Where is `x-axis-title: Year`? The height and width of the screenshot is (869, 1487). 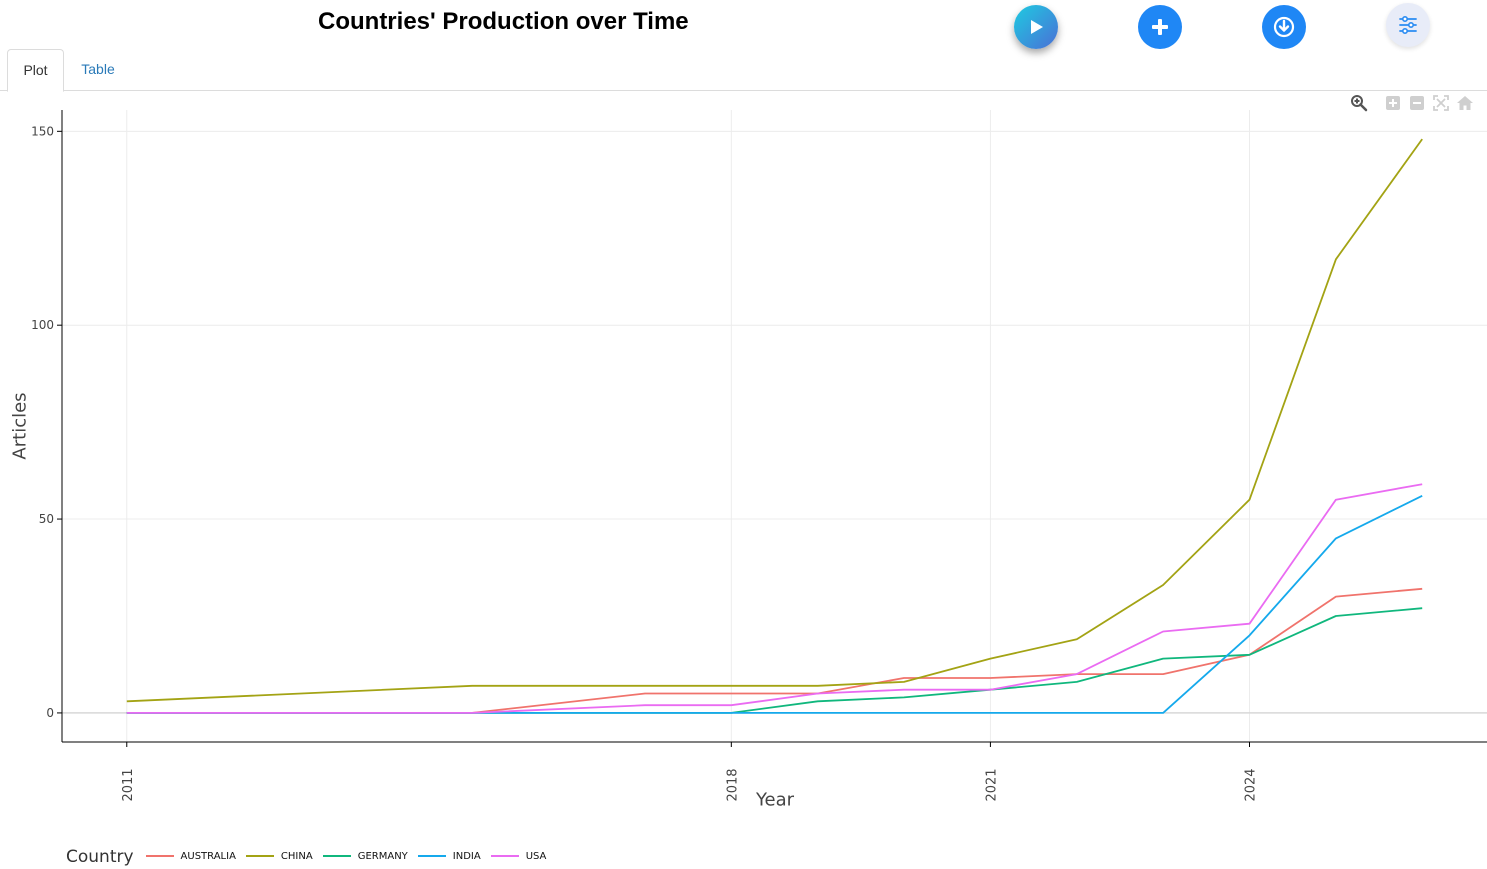 x-axis-title: Year is located at coordinates (775, 800).